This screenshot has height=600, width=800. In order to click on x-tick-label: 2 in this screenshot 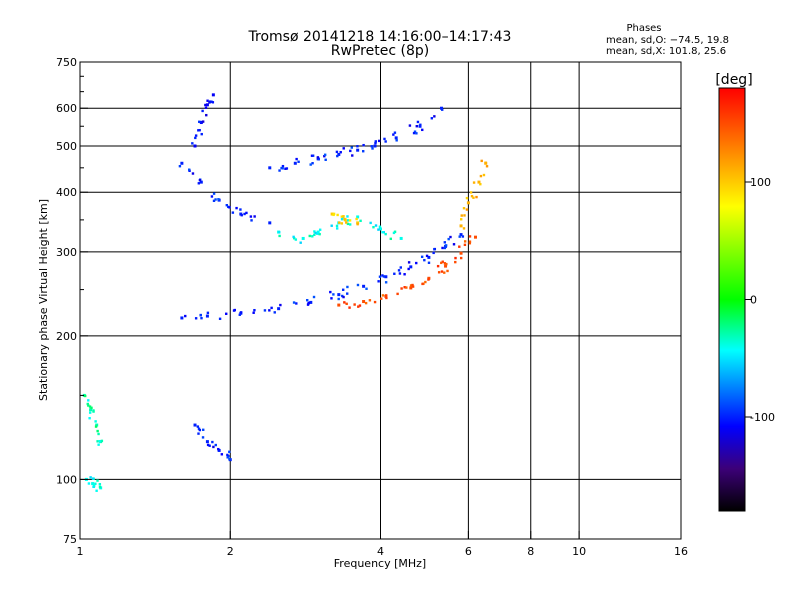, I will do `click(230, 551)`.